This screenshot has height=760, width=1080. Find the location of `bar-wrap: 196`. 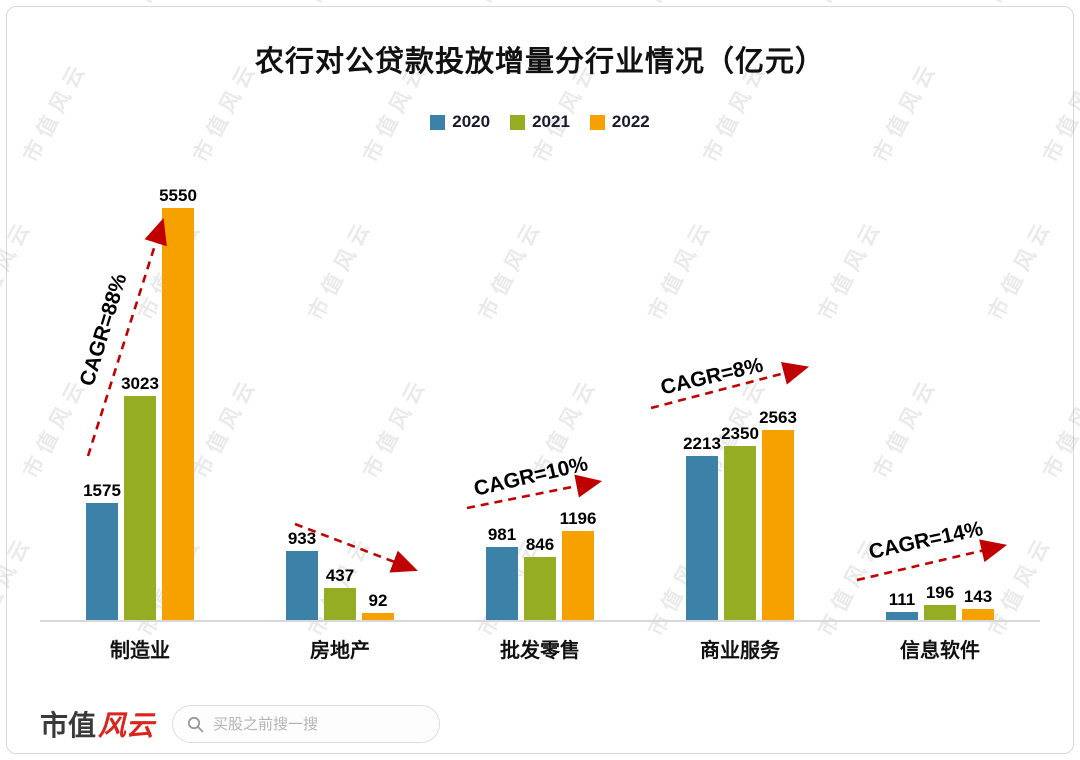

bar-wrap: 196 is located at coordinates (940, 601).